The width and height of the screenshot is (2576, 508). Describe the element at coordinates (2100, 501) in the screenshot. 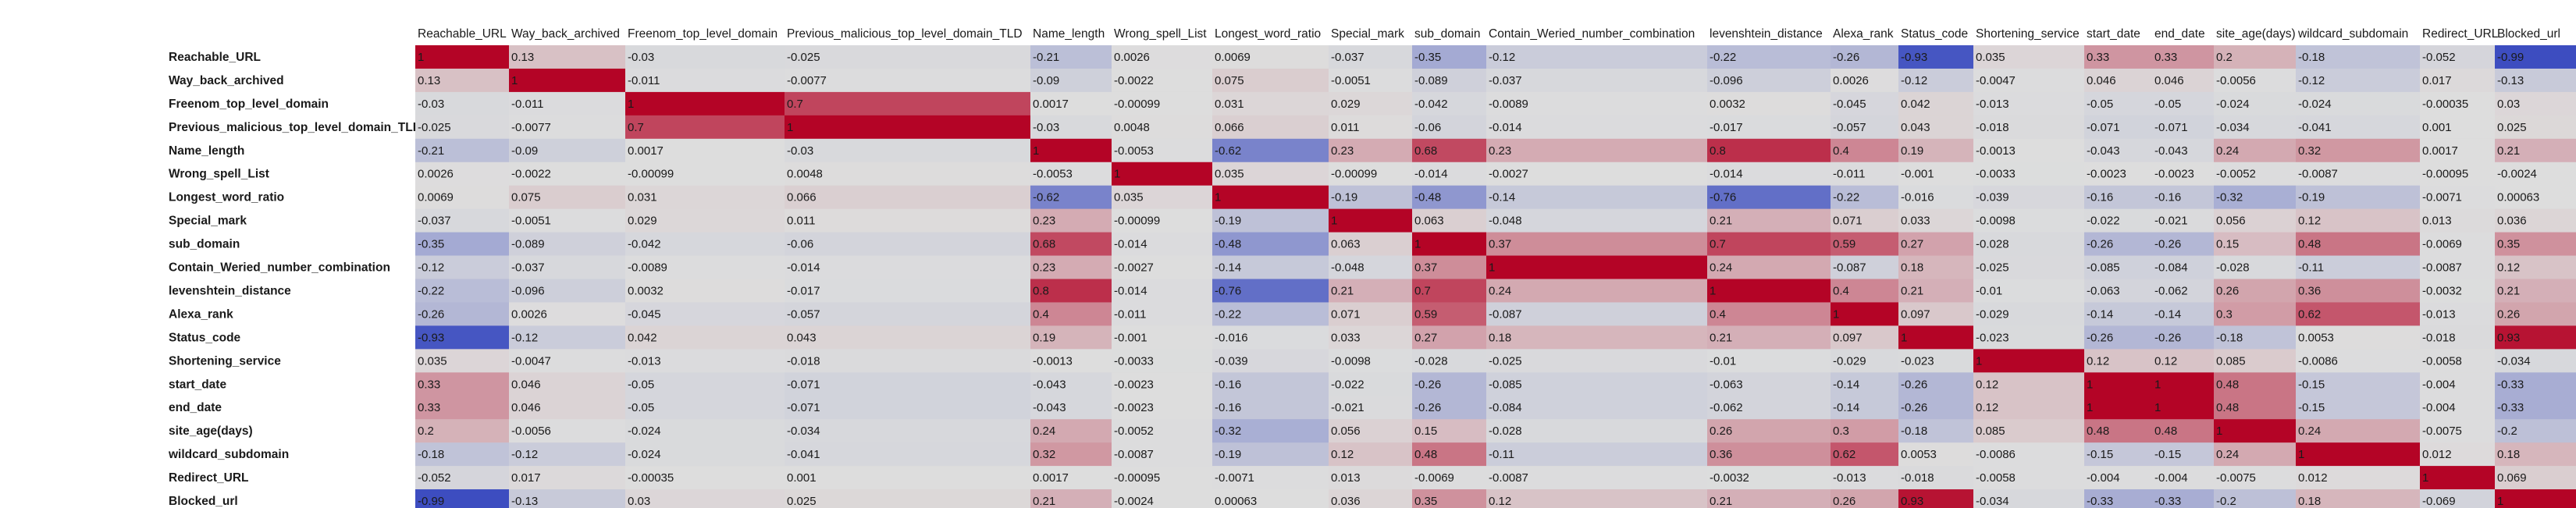

I see `cell-value-label: -0.33` at that location.